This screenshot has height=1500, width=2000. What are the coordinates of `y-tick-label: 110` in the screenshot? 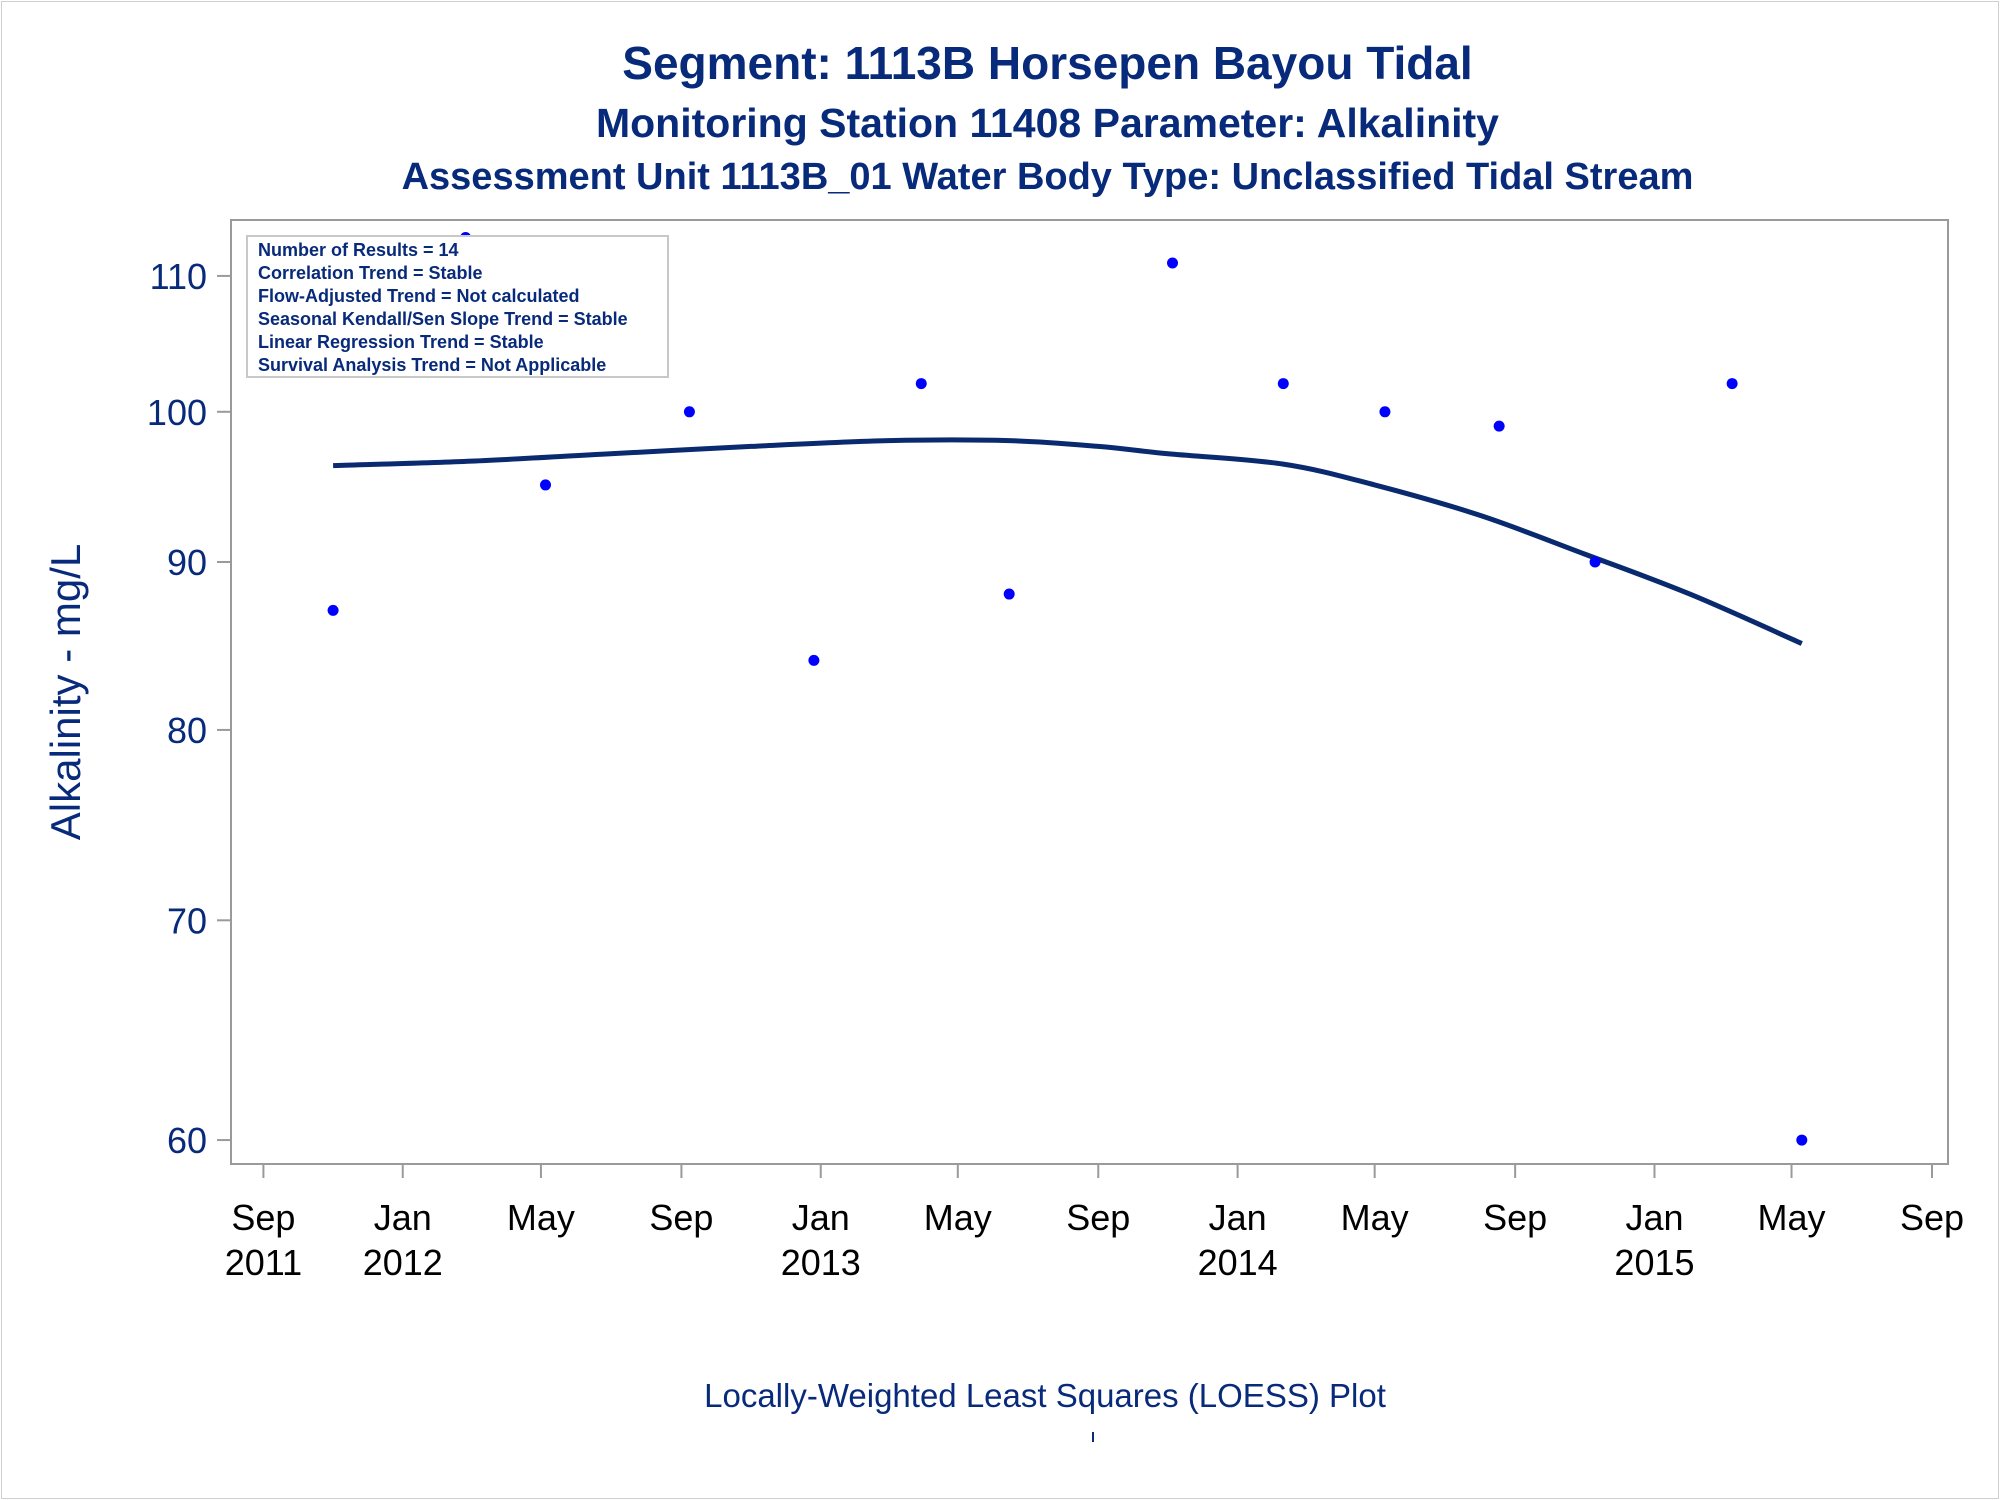 It's located at (178, 276).